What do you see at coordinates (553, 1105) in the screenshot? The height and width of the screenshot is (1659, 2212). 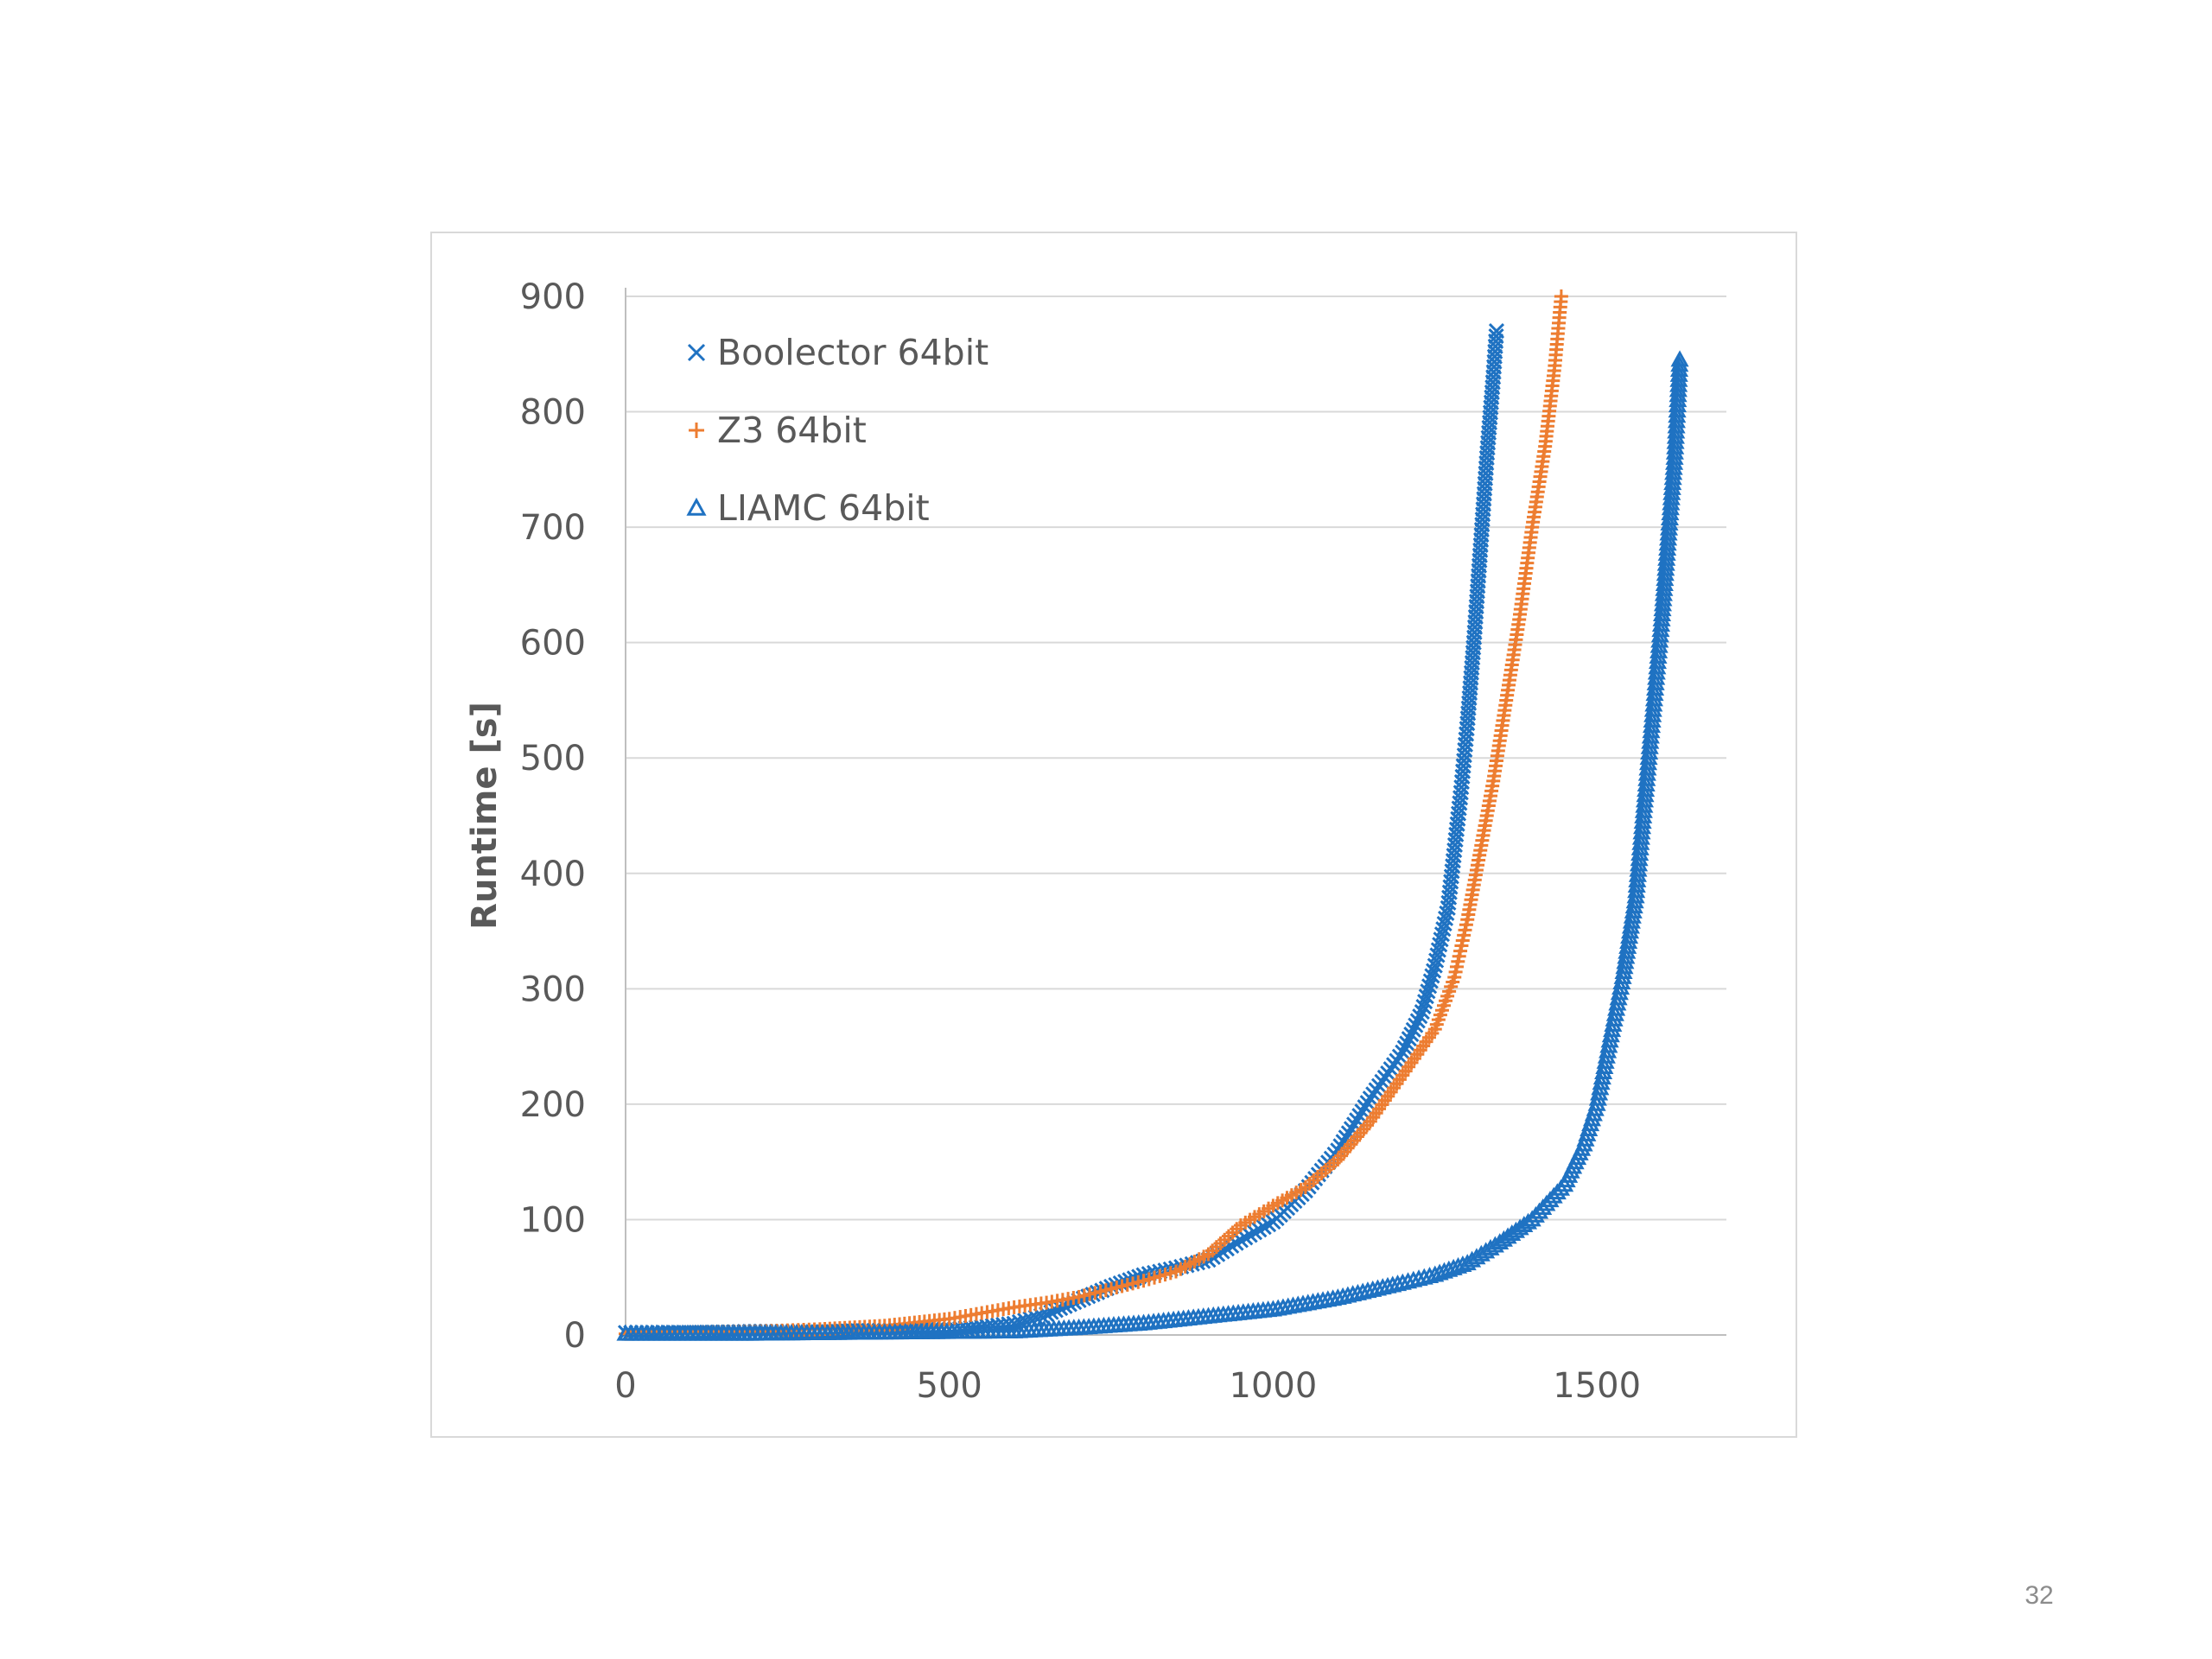 I see `y-tick-label: 200` at bounding box center [553, 1105].